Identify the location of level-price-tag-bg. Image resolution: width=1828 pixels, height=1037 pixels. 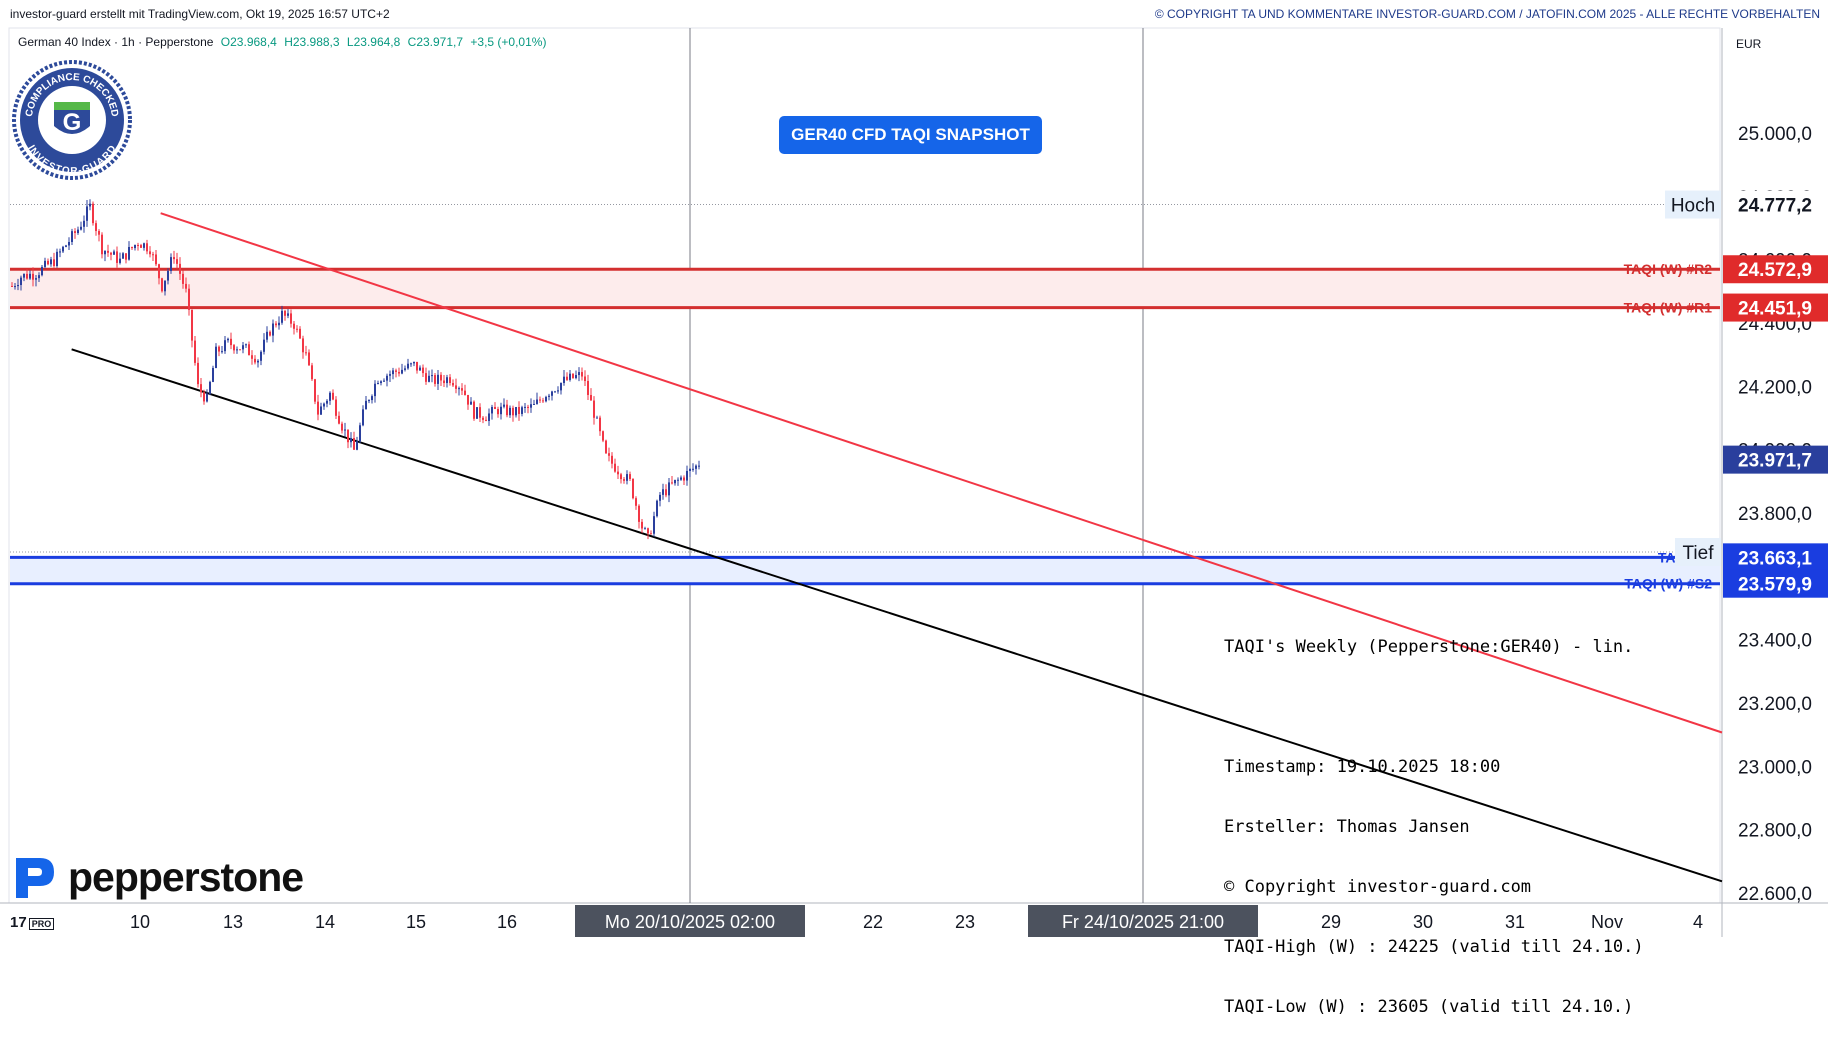
(1775, 269).